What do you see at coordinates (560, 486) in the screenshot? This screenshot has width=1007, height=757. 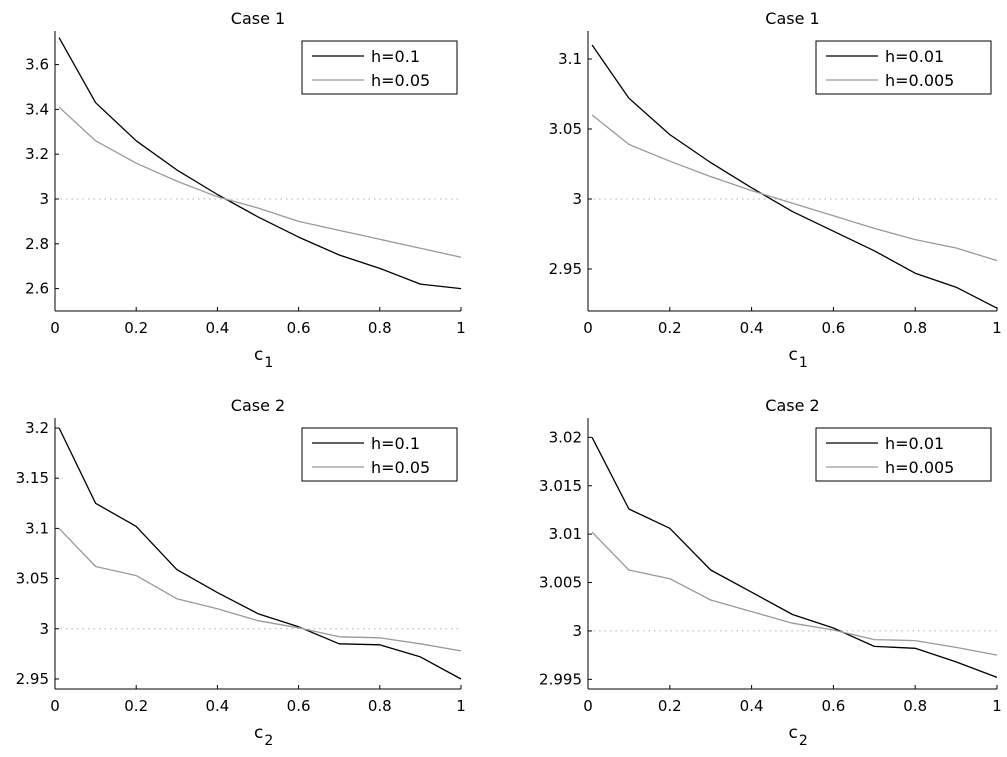 I see `y-tick-label: 3.015` at bounding box center [560, 486].